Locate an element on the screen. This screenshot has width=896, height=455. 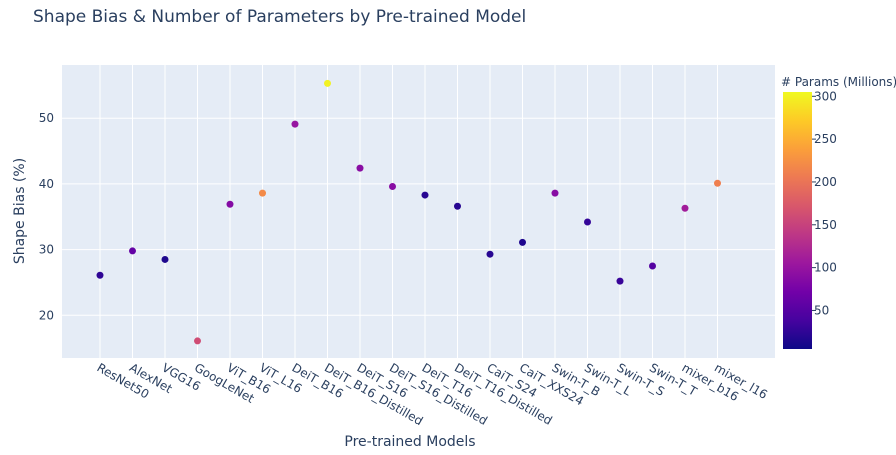
colorbar-tick-label: 50 is located at coordinates (821, 310).